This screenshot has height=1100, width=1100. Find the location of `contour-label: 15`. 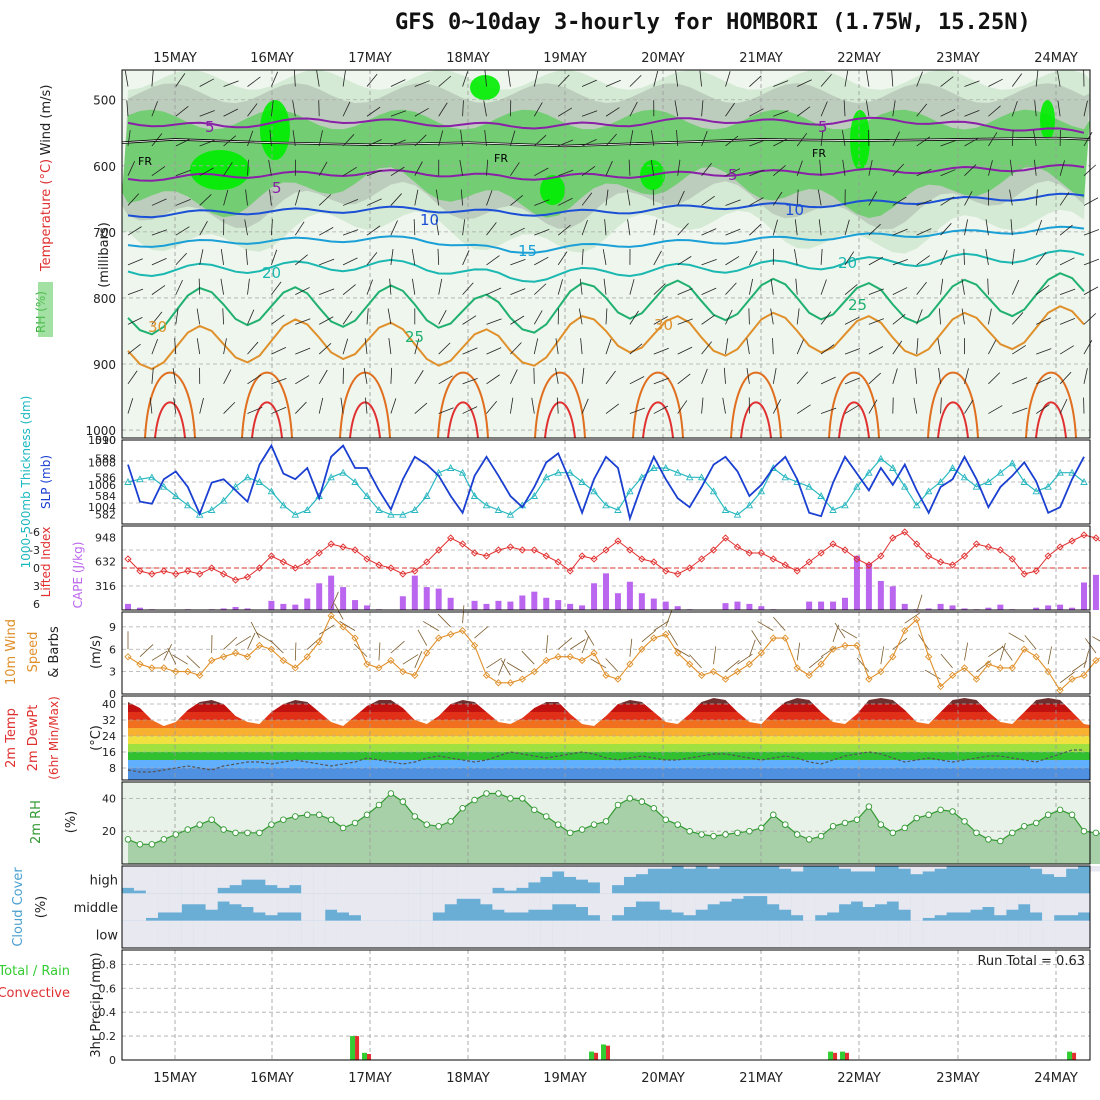

contour-label: 15 is located at coordinates (527, 251).